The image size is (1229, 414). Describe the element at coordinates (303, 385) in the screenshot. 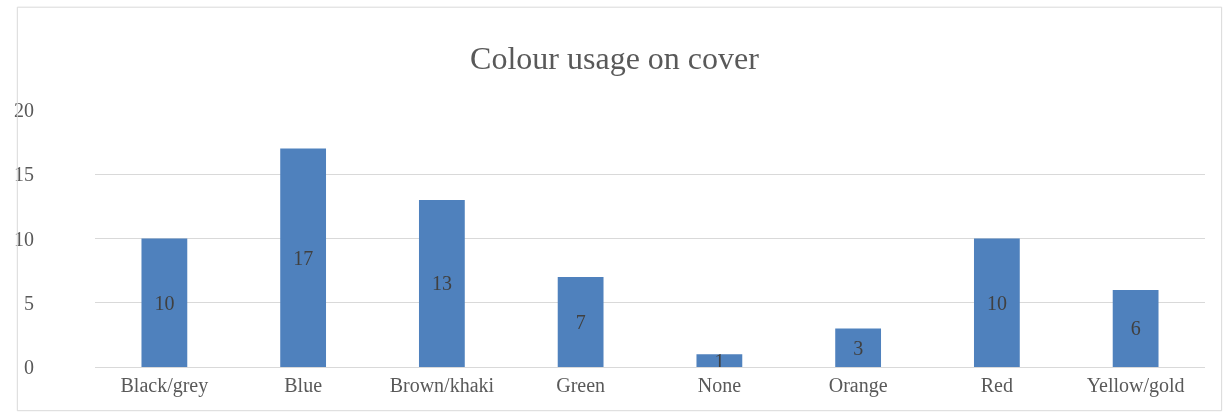

I see `x-tick-label: Blue` at that location.